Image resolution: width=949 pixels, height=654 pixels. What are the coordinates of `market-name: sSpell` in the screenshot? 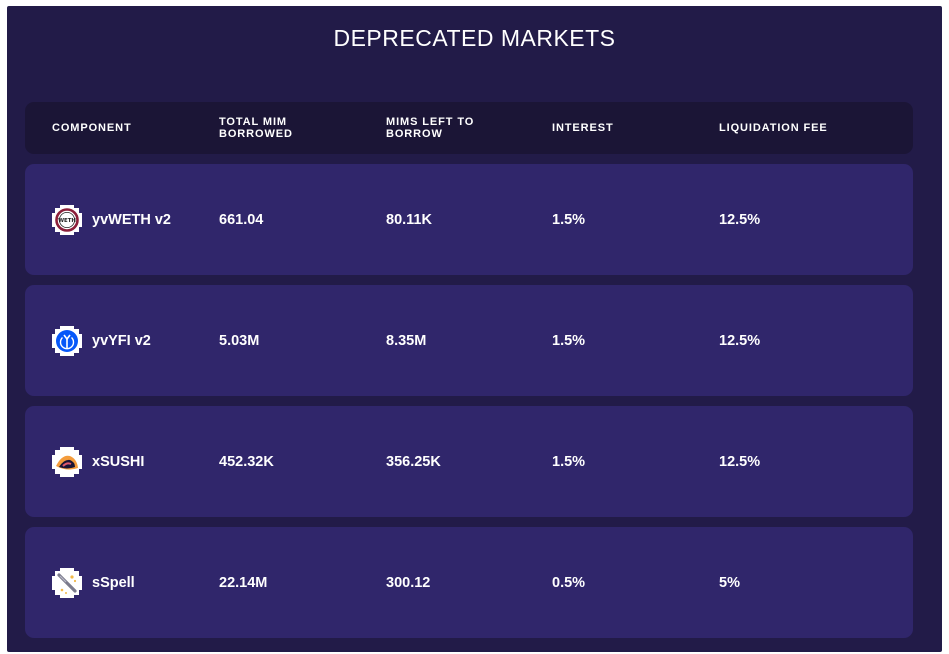 It's located at (113, 582).